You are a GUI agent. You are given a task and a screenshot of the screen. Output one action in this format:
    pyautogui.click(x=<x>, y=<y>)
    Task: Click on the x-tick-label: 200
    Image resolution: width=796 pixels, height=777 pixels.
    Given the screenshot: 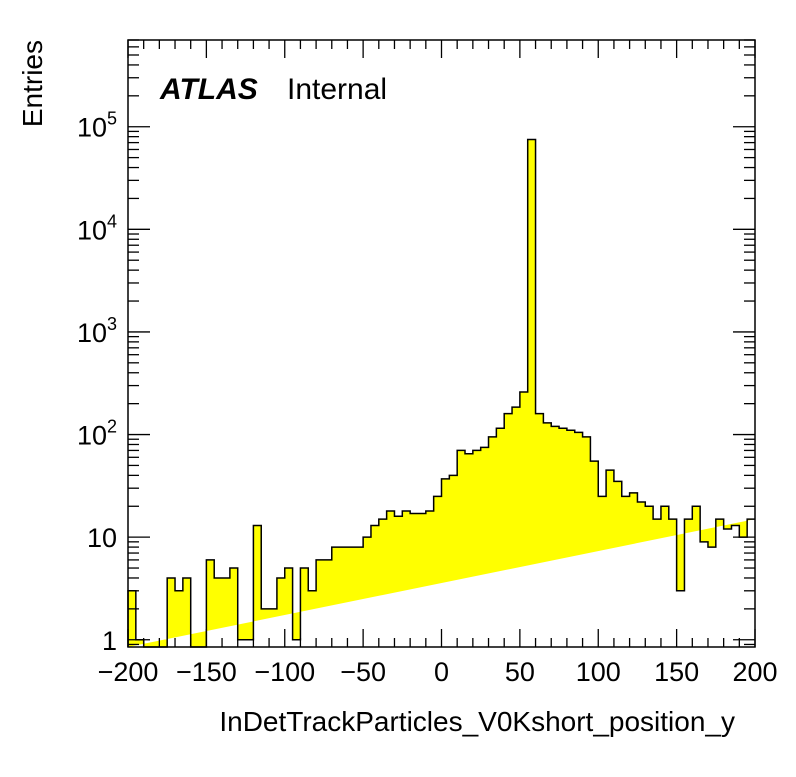 What is the action you would take?
    pyautogui.click(x=754, y=672)
    